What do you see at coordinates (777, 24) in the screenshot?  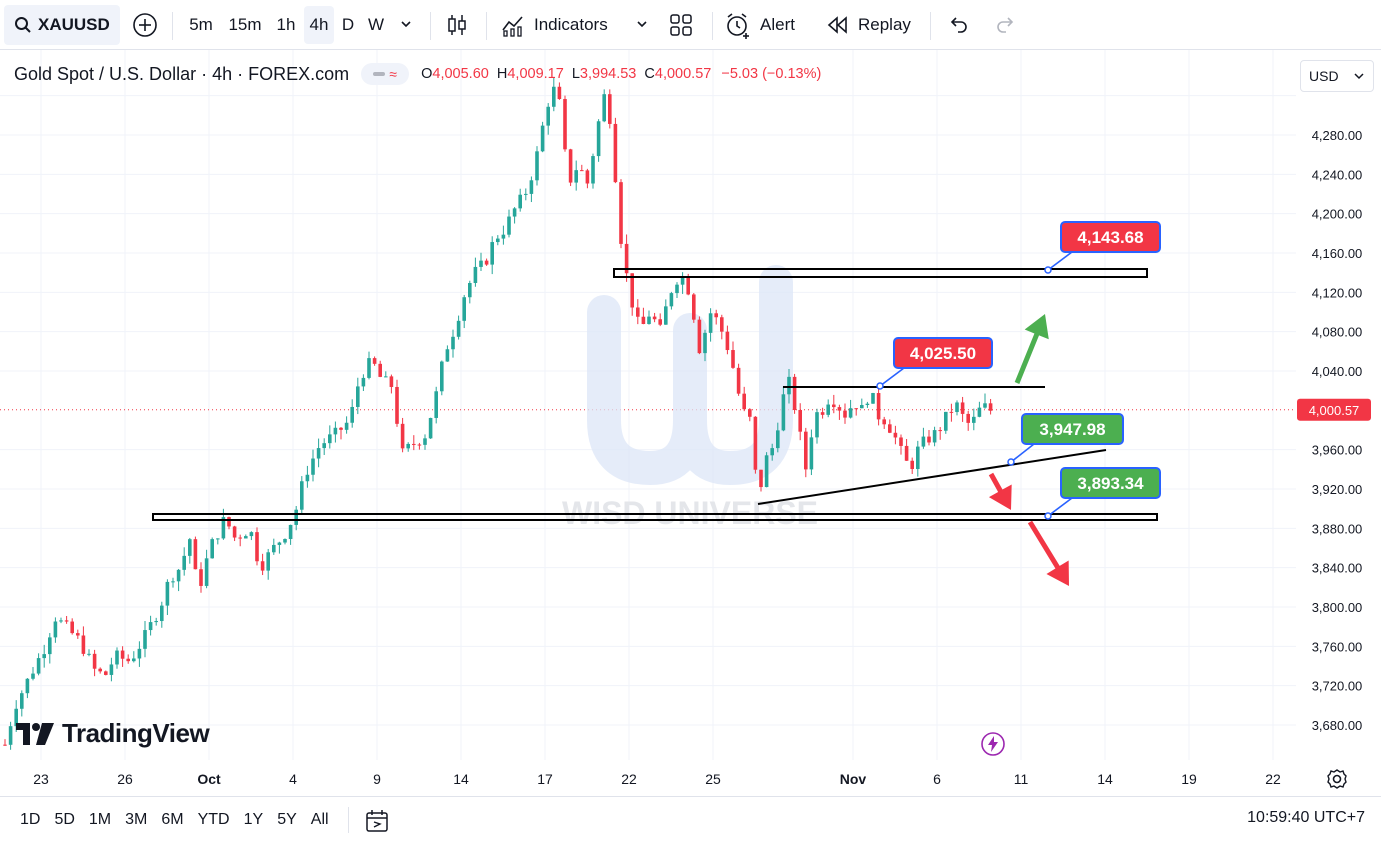 I see `alert-label: Alert` at bounding box center [777, 24].